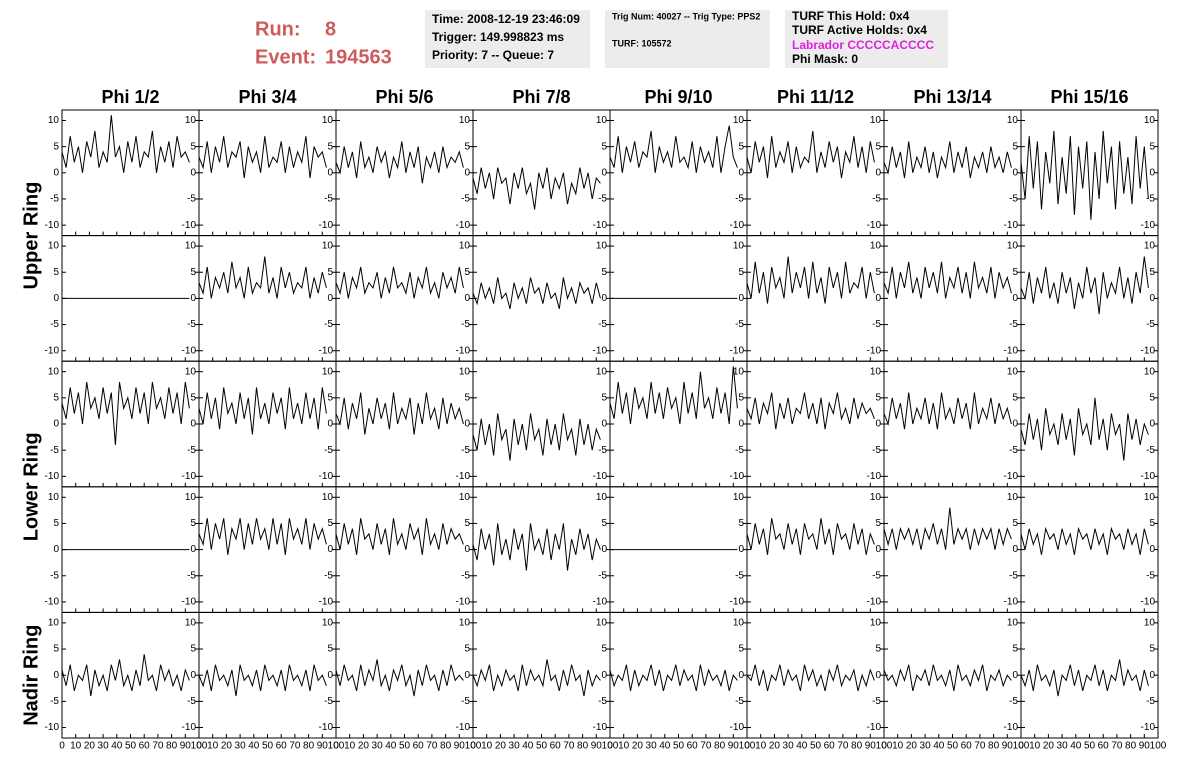 Image resolution: width=1196 pixels, height=772 pixels. I want to click on x-tick-label: 0, so click(747, 746).